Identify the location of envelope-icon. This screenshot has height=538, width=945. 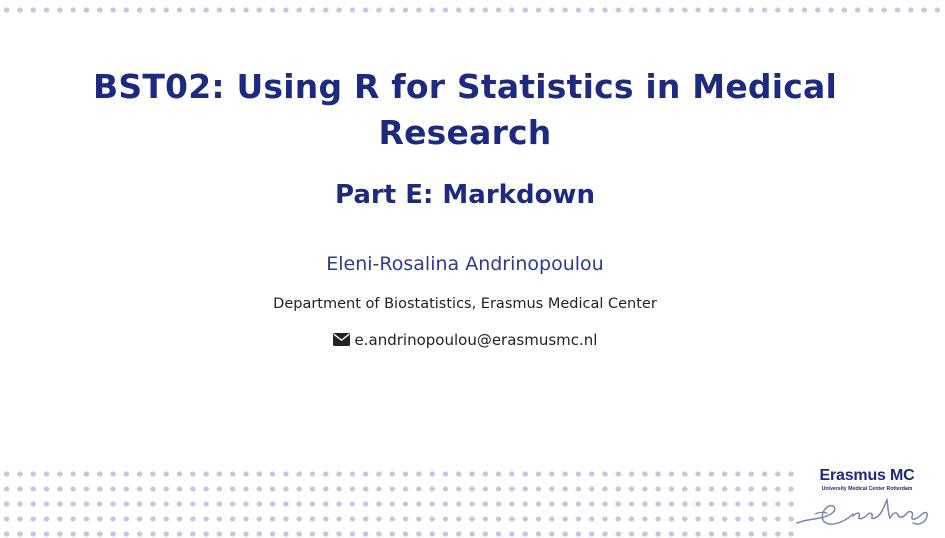
(341, 339).